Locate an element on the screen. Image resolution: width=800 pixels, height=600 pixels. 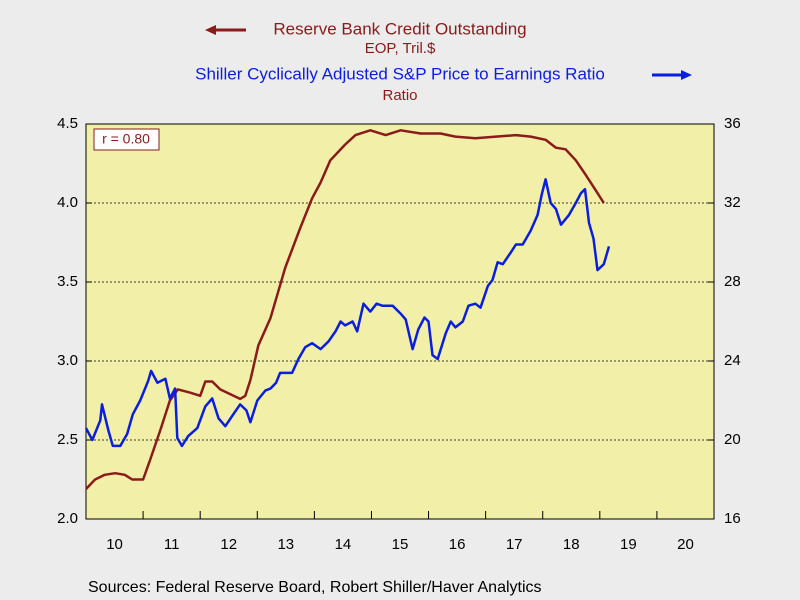
y-tick-label: 4.0 is located at coordinates (67, 202).